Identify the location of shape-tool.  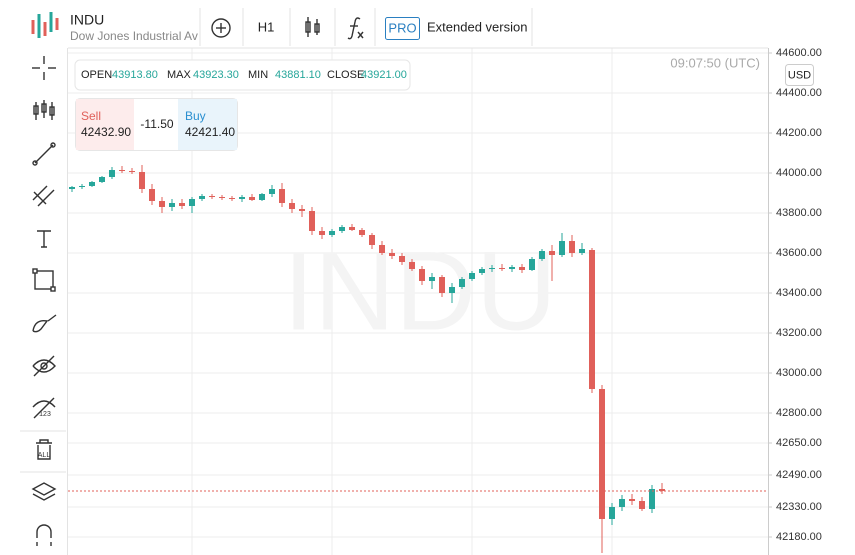
(44, 280).